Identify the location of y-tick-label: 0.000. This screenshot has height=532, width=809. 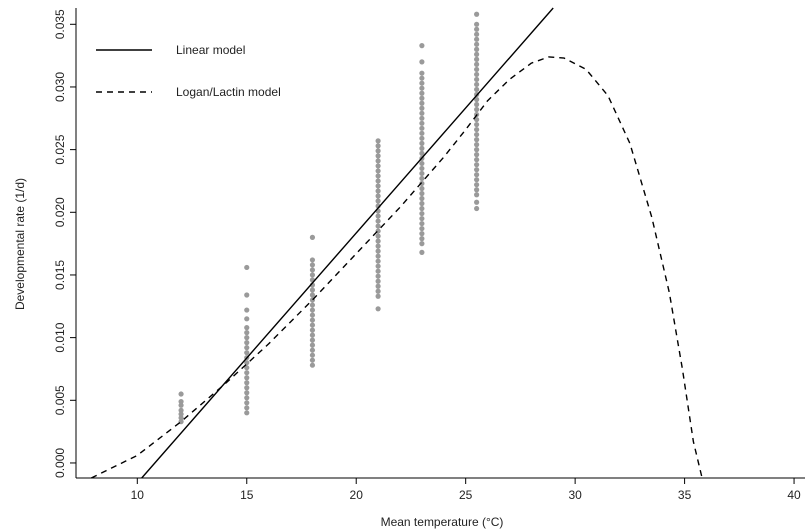
(60, 463).